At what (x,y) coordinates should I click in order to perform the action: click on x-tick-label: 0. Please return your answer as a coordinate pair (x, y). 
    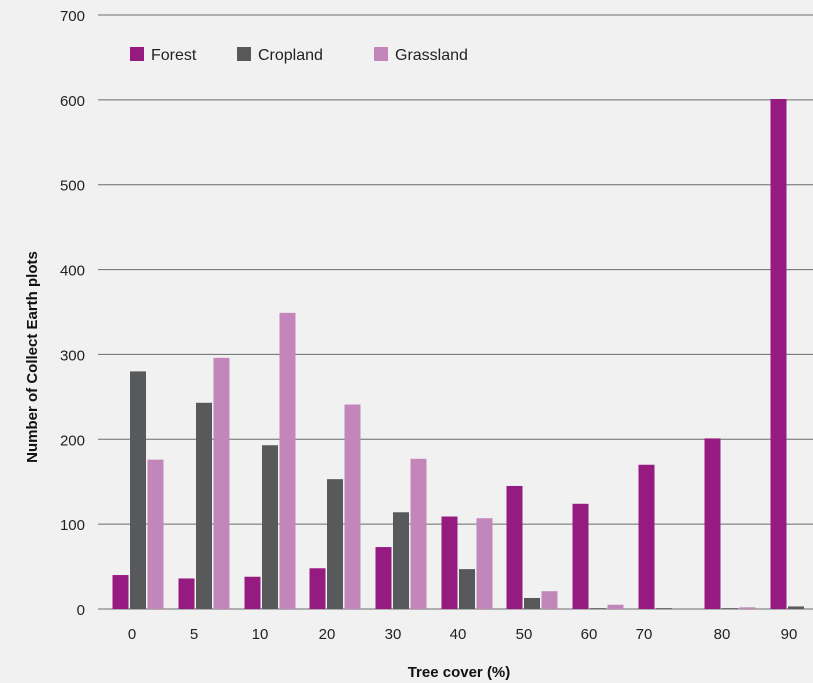
    Looking at the image, I should click on (132, 634).